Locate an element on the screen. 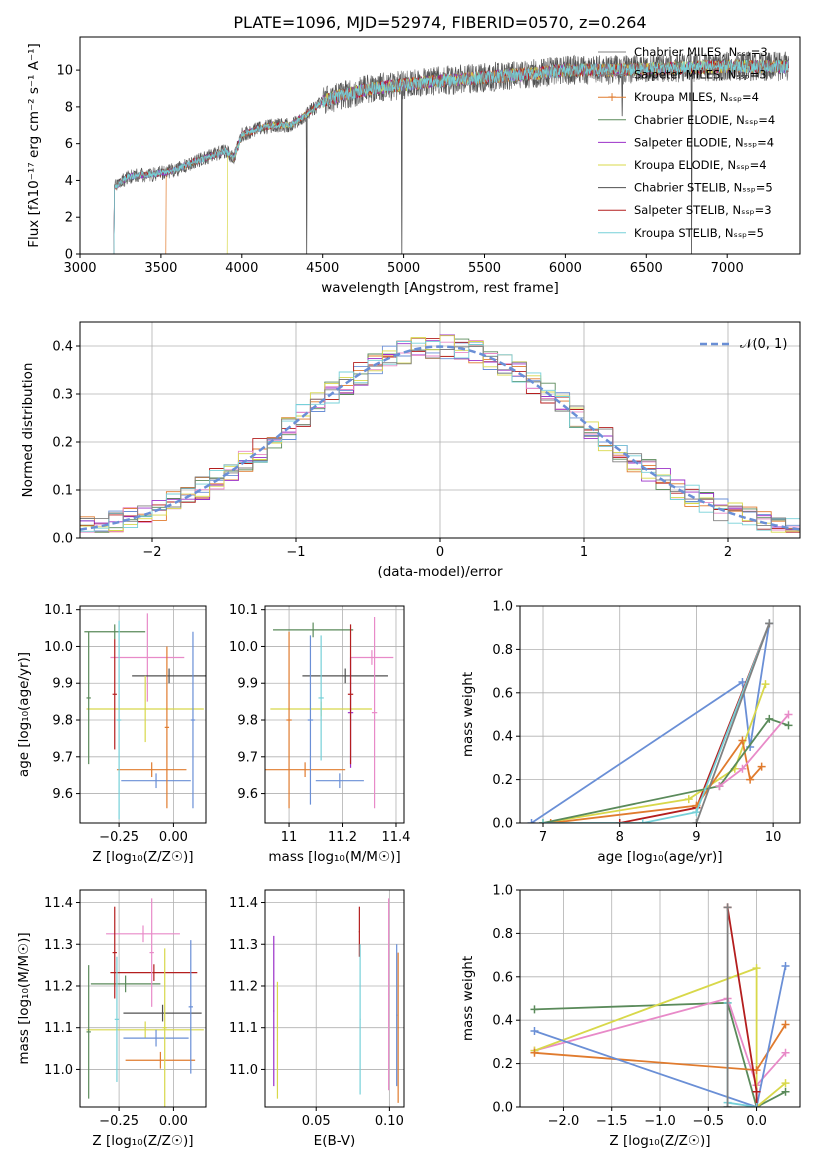  x-tick-label: 11 is located at coordinates (289, 837).